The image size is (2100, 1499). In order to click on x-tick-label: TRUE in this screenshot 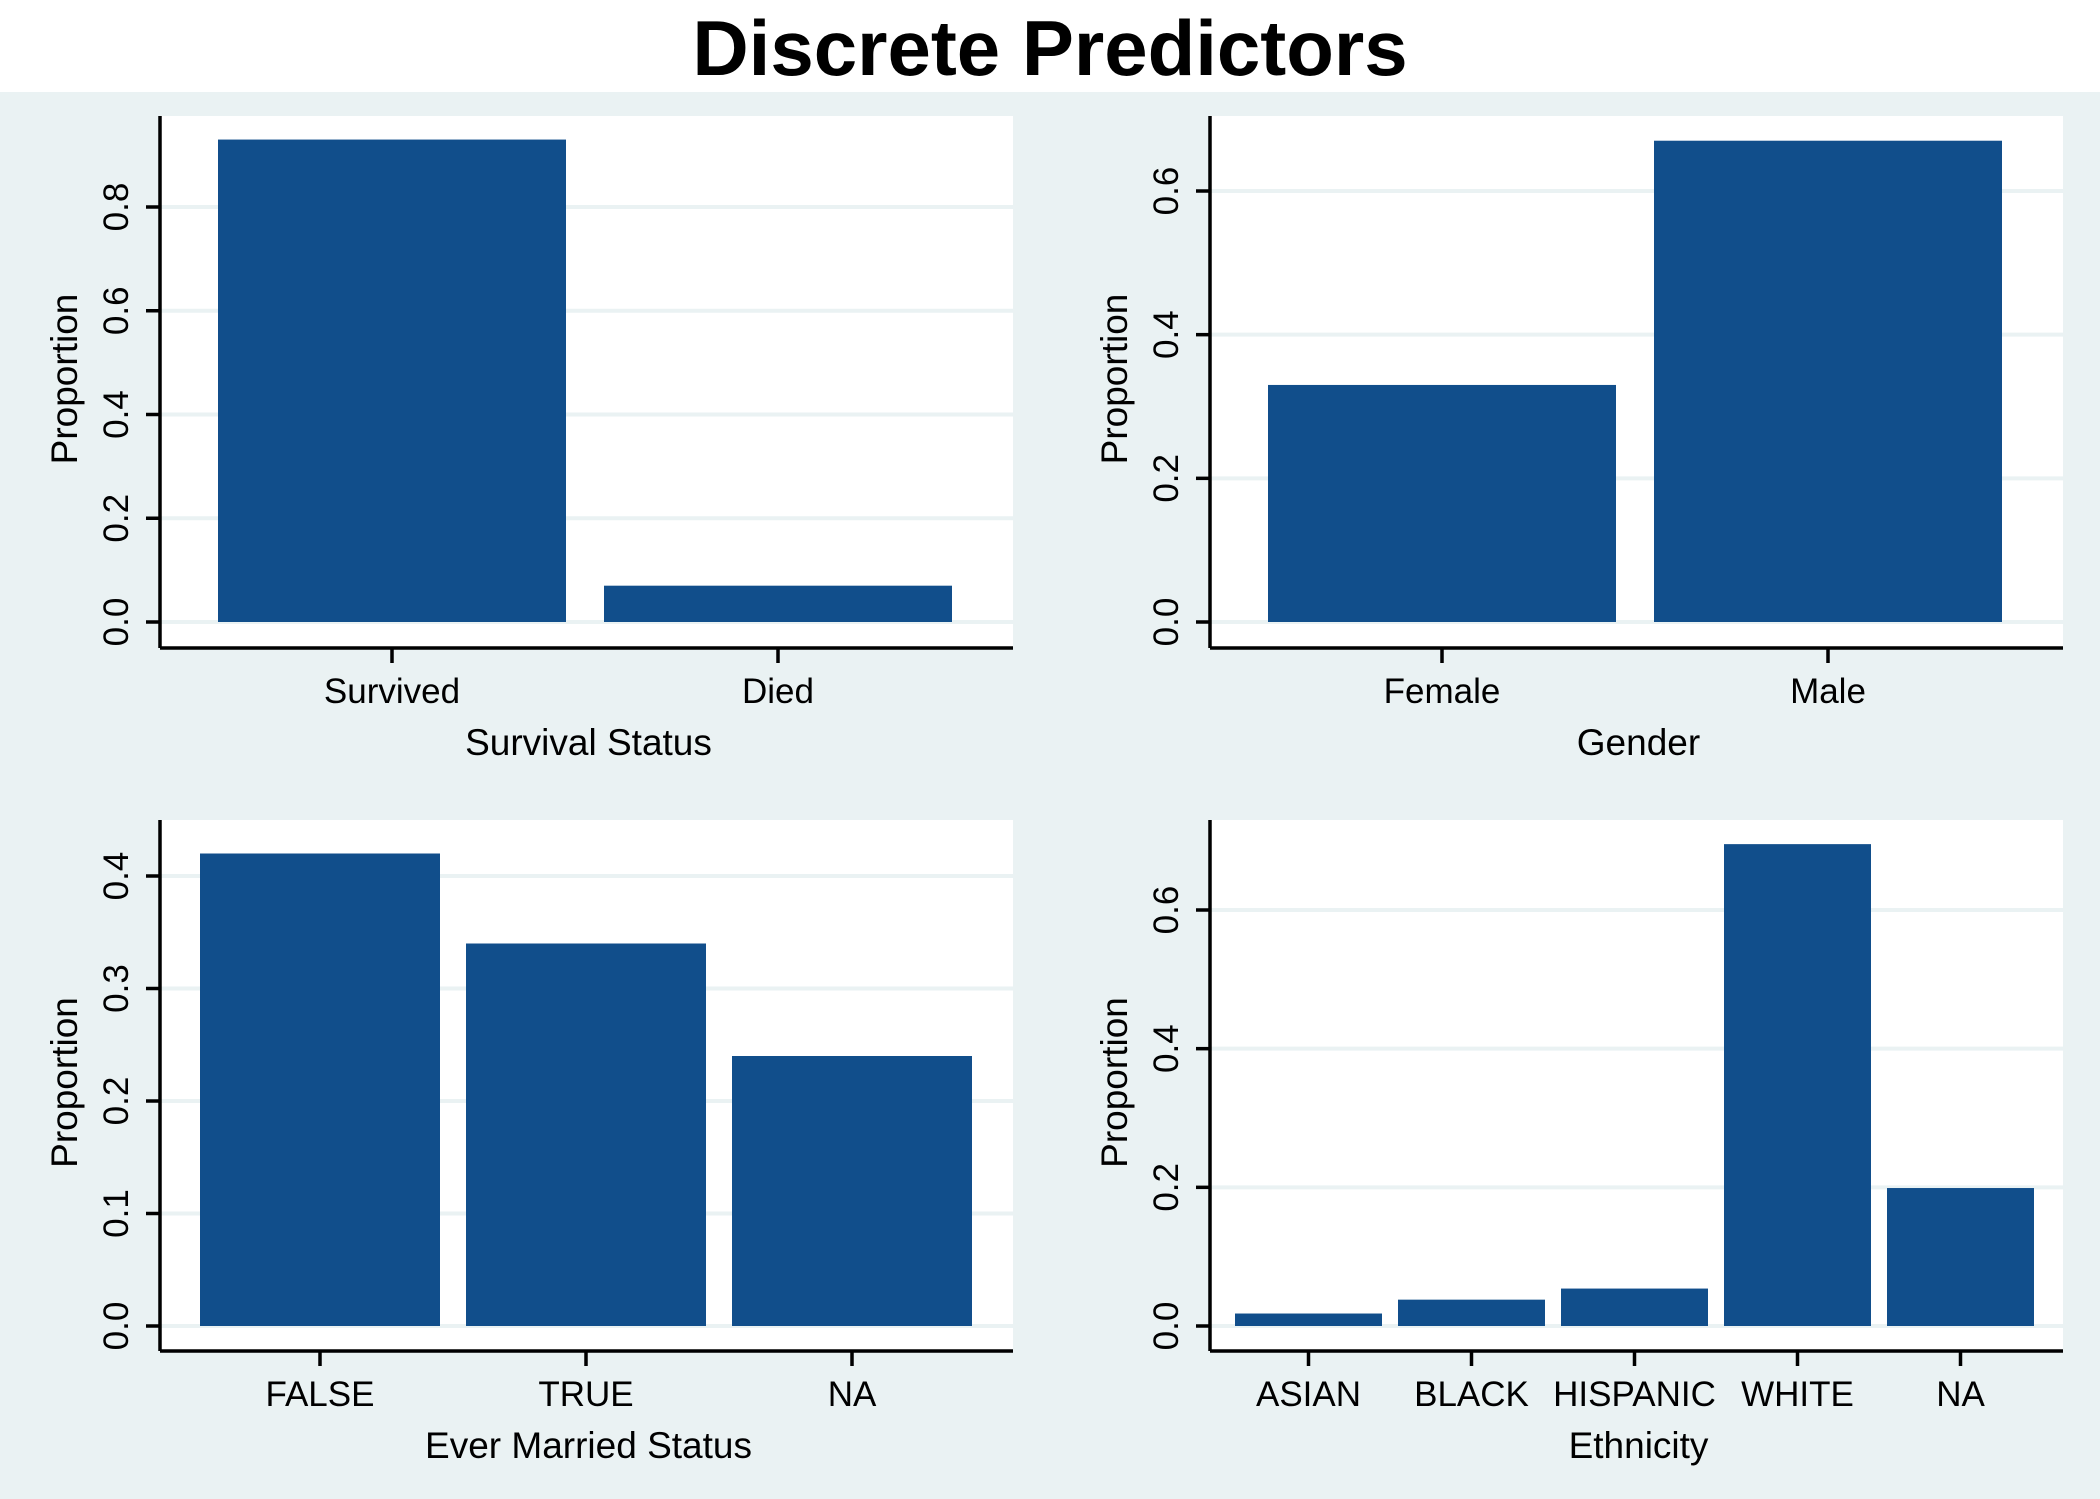, I will do `click(585, 1394)`.